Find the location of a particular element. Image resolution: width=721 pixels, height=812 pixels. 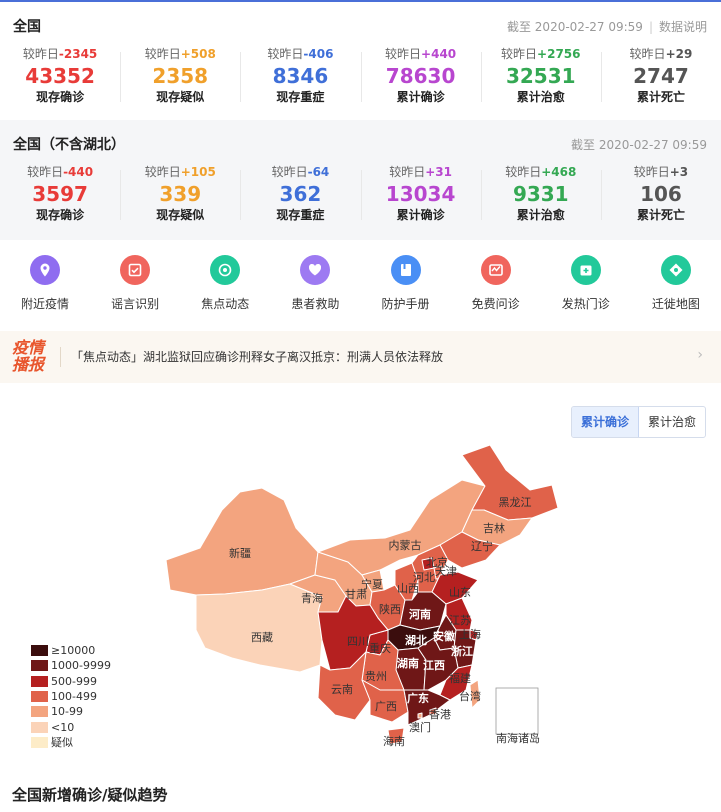

stat-card: 较昨日-406 8346 现存重症 is located at coordinates (300, 77).